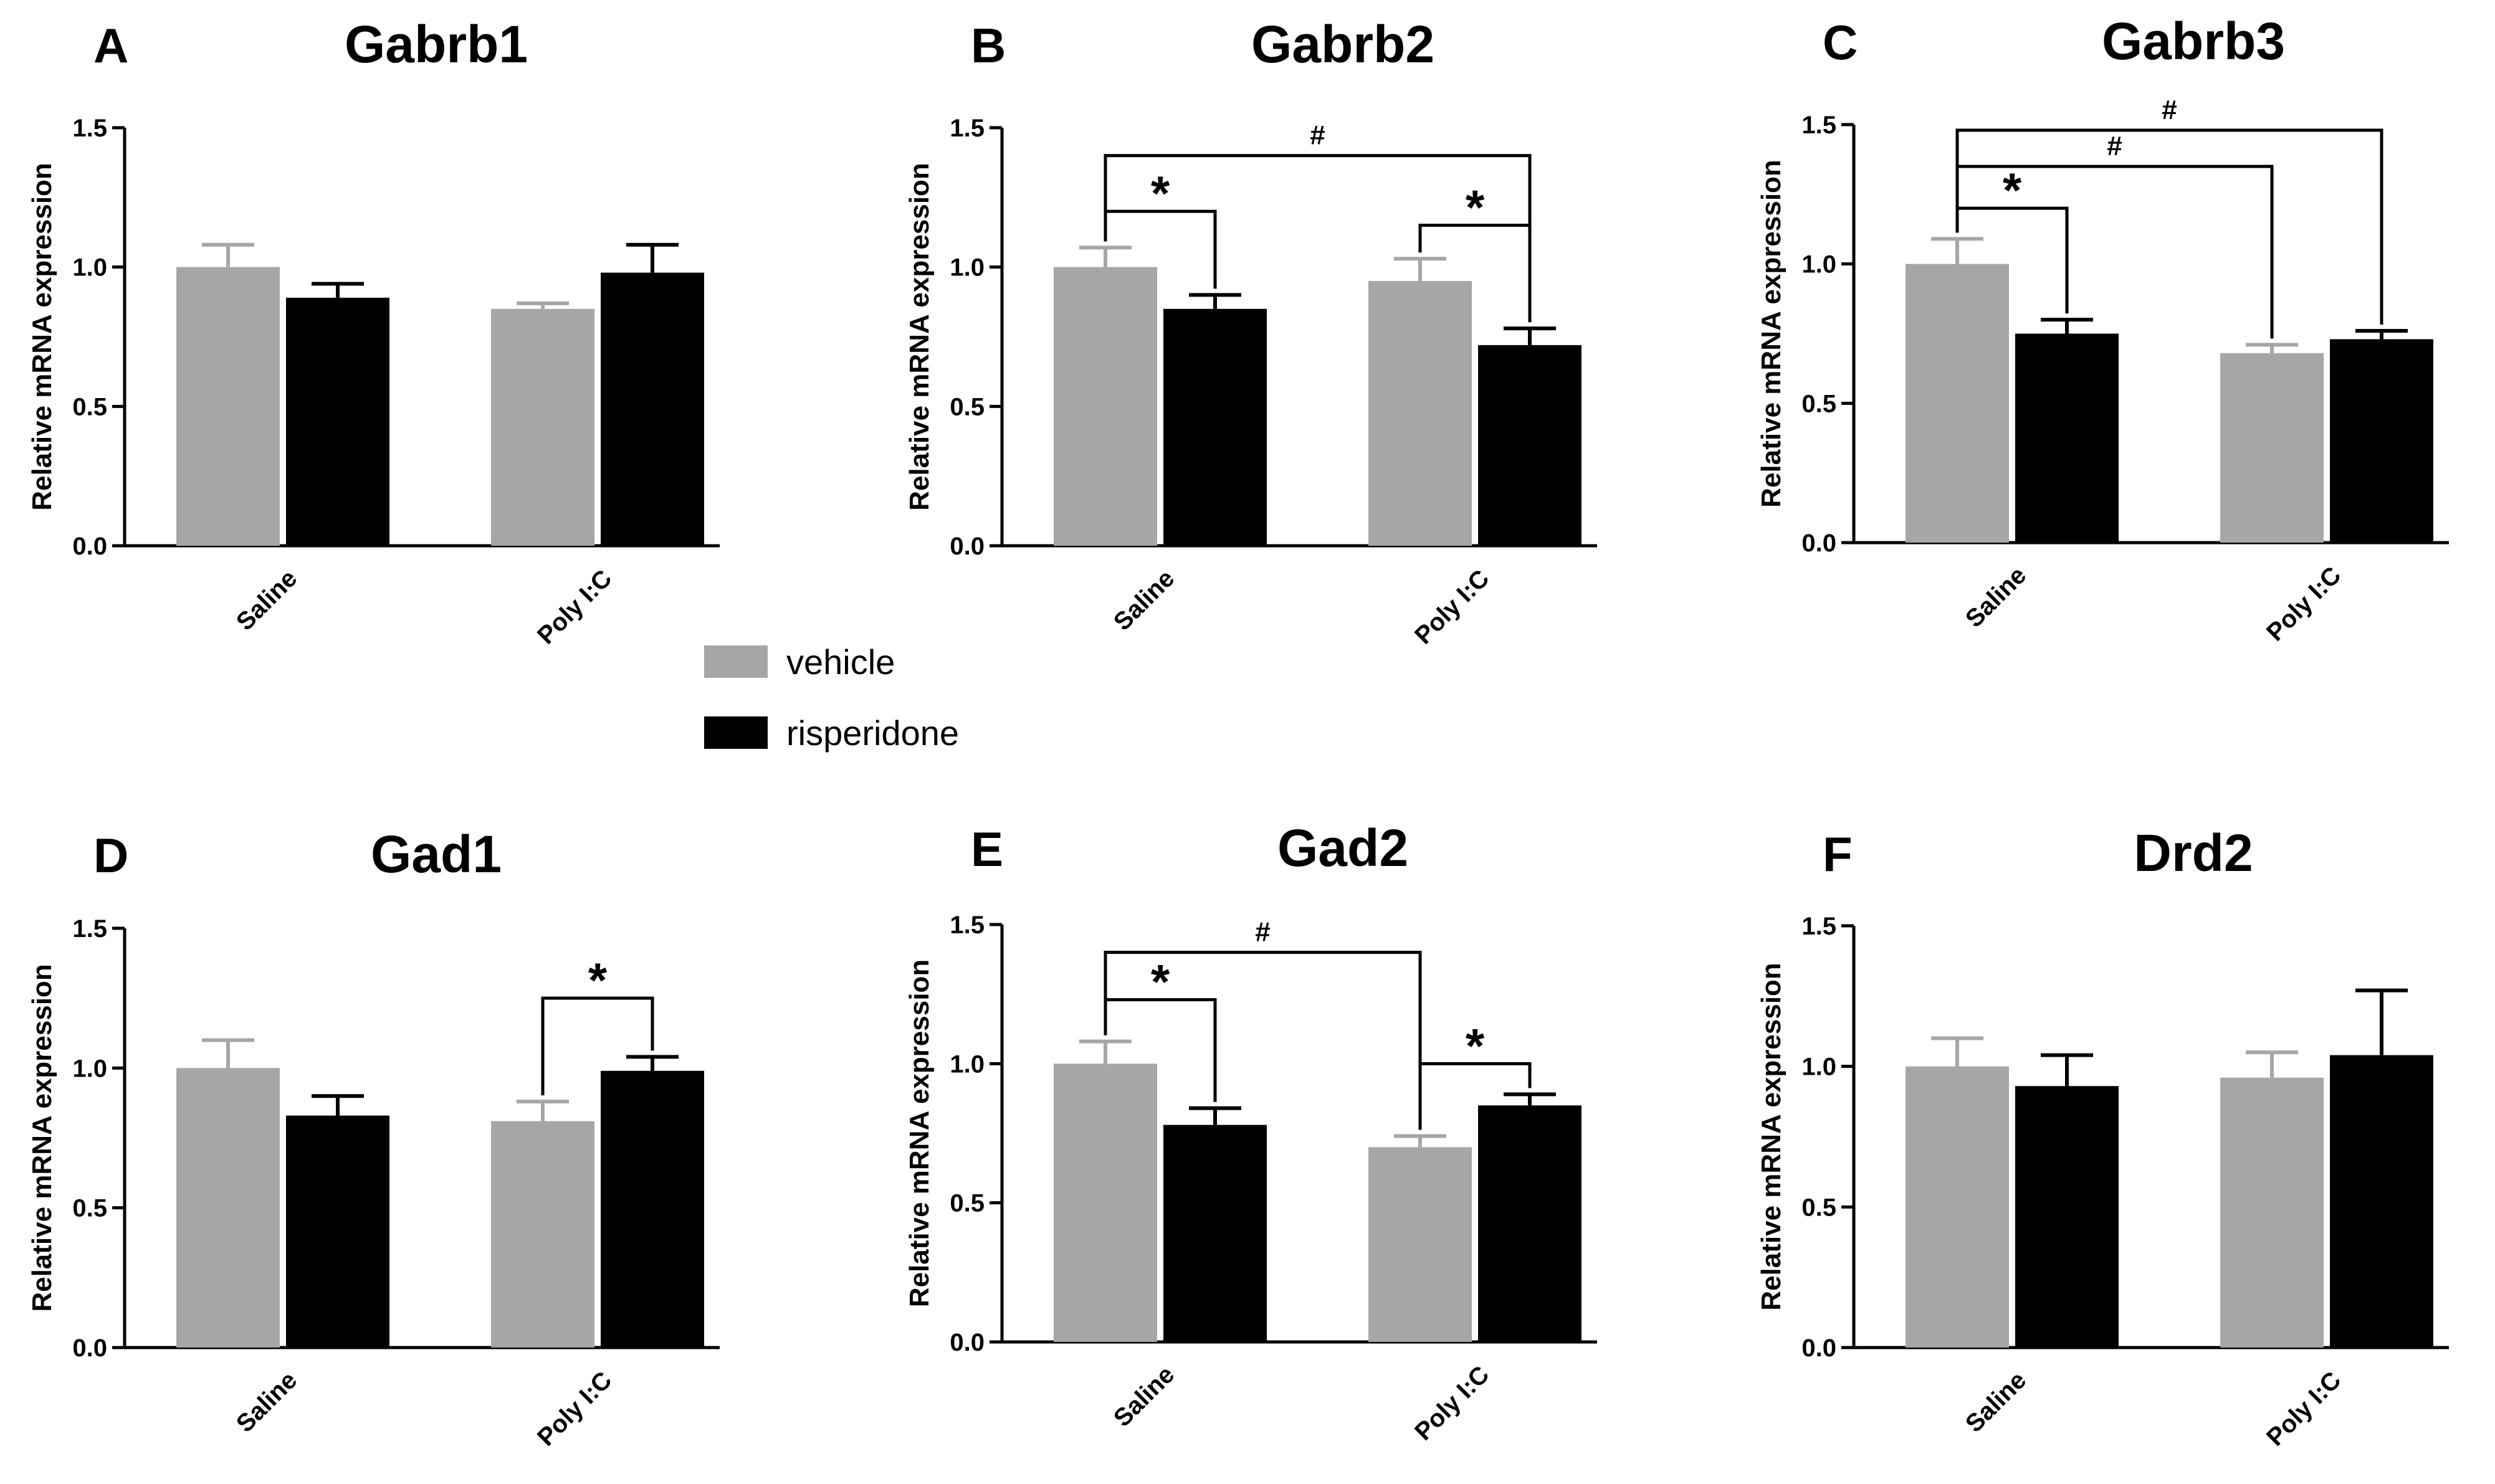 The height and width of the screenshot is (1484, 2495). I want to click on panel-letter: D, so click(110, 855).